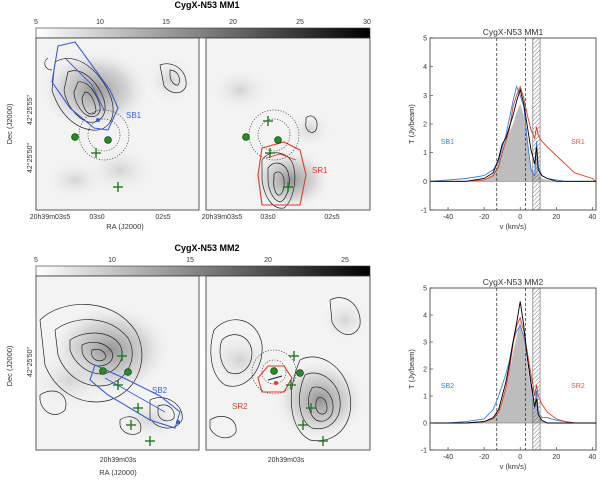 The image size is (600, 485). What do you see at coordinates (276, 383) in the screenshot?
I see `row2-red-core` at bounding box center [276, 383].